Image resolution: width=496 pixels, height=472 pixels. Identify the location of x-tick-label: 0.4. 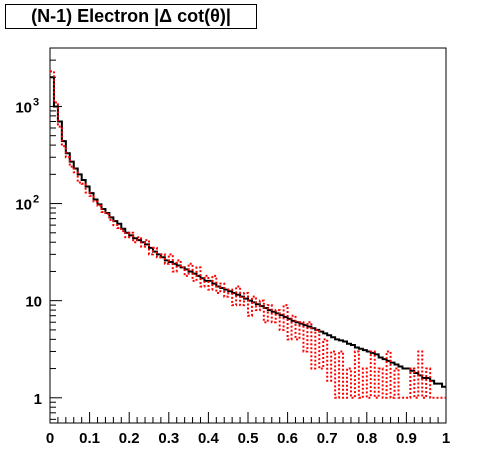
(209, 438).